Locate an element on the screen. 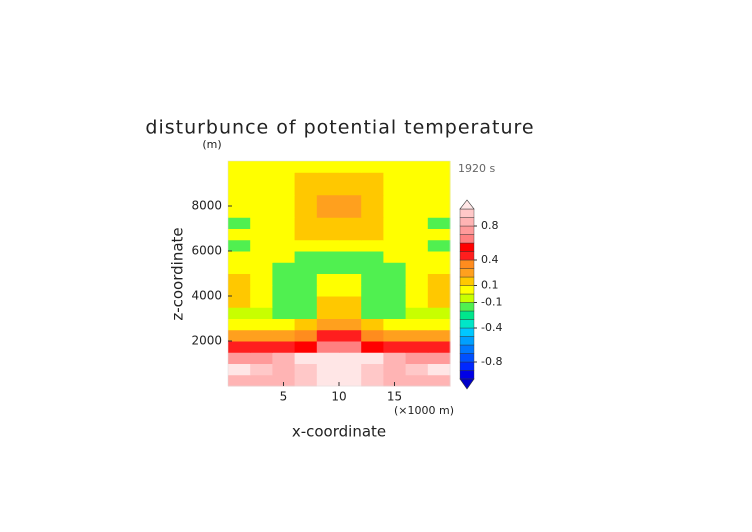  y-tick-label: 2000 is located at coordinates (206, 341).